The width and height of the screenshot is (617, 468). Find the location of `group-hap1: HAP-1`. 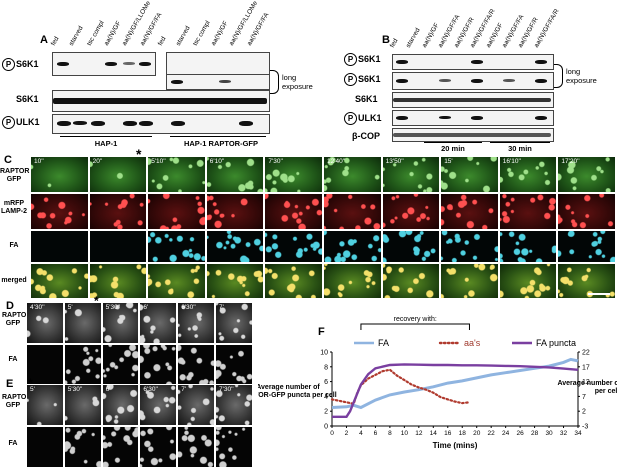

group-hap1: HAP-1 is located at coordinates (106, 143).